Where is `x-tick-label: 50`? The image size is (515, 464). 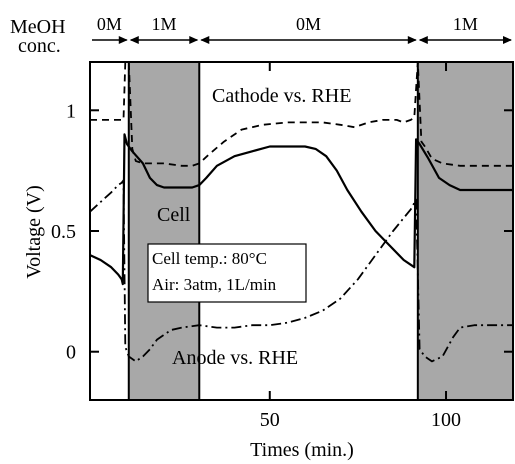 x-tick-label: 50 is located at coordinates (270, 420).